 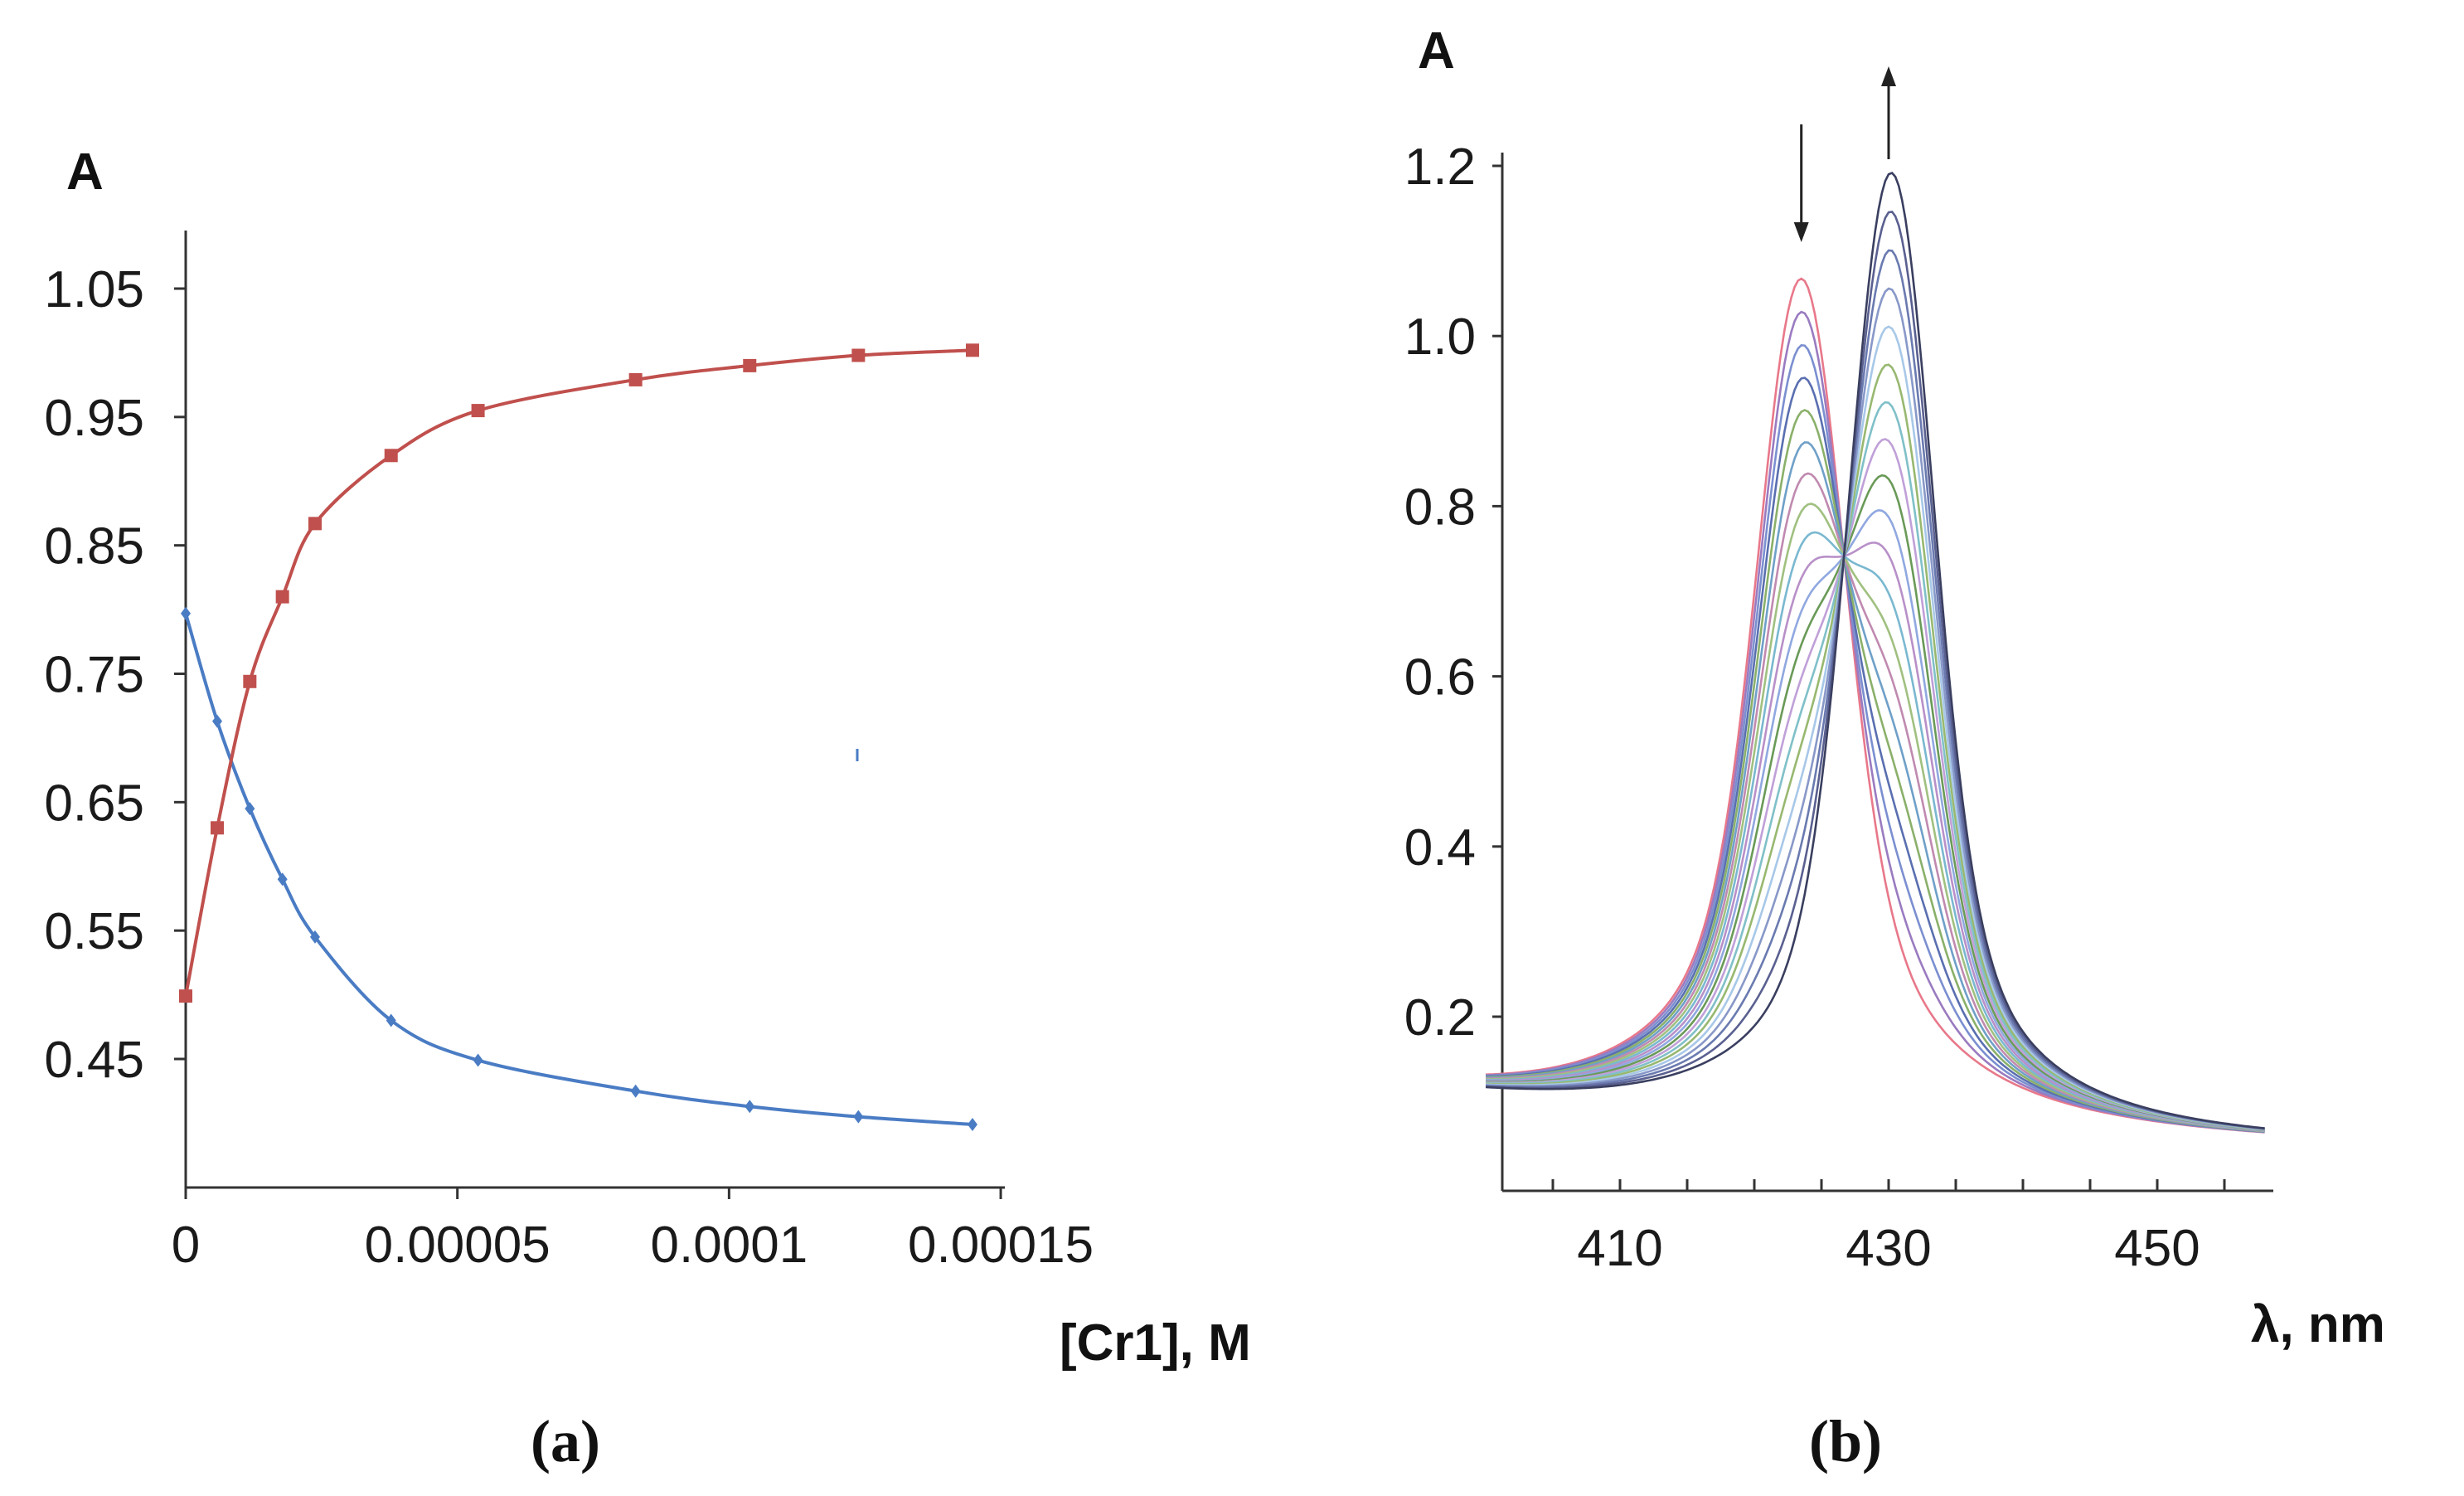 What do you see at coordinates (1889, 76) in the screenshot?
I see `chart-b-arrowhead-up` at bounding box center [1889, 76].